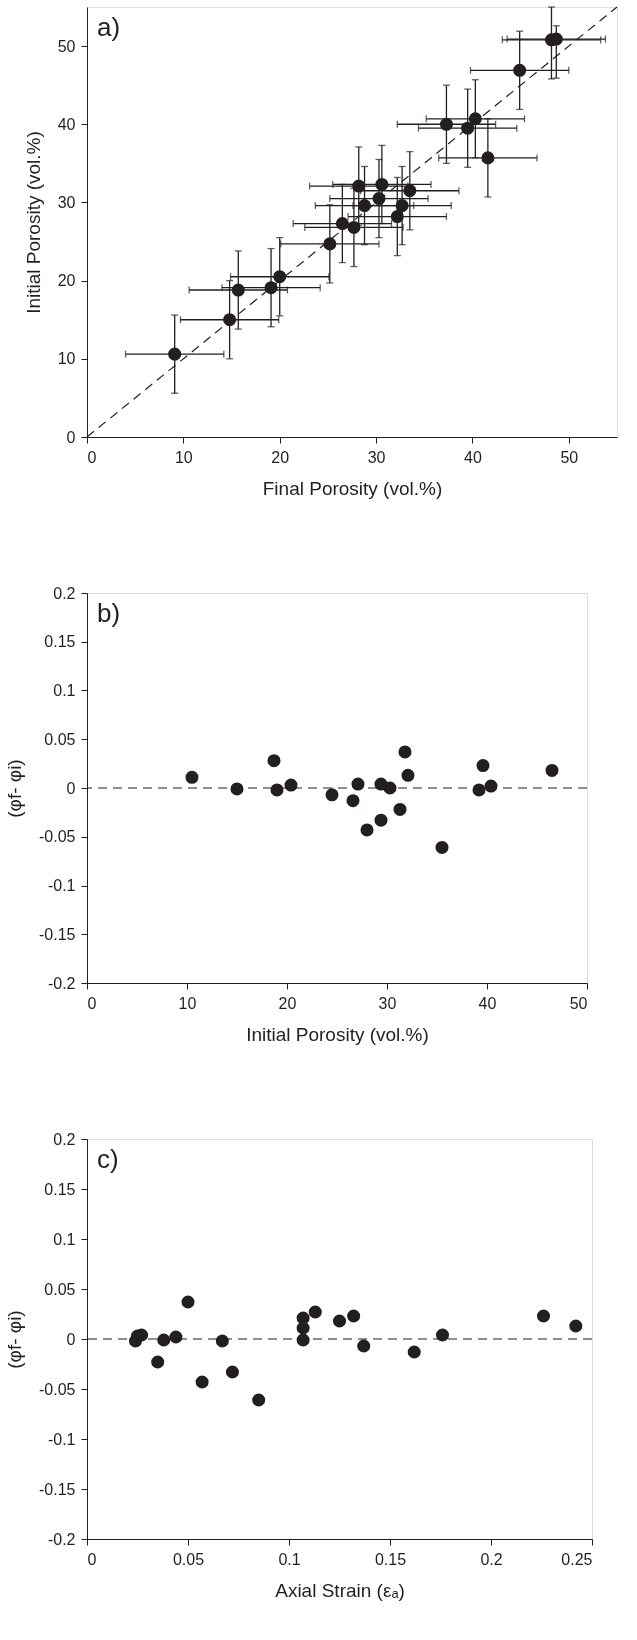 The height and width of the screenshot is (1640, 637). Describe the element at coordinates (352, 488) in the screenshot. I see `x-axis-title: Final Porosity (vol.%)` at that location.